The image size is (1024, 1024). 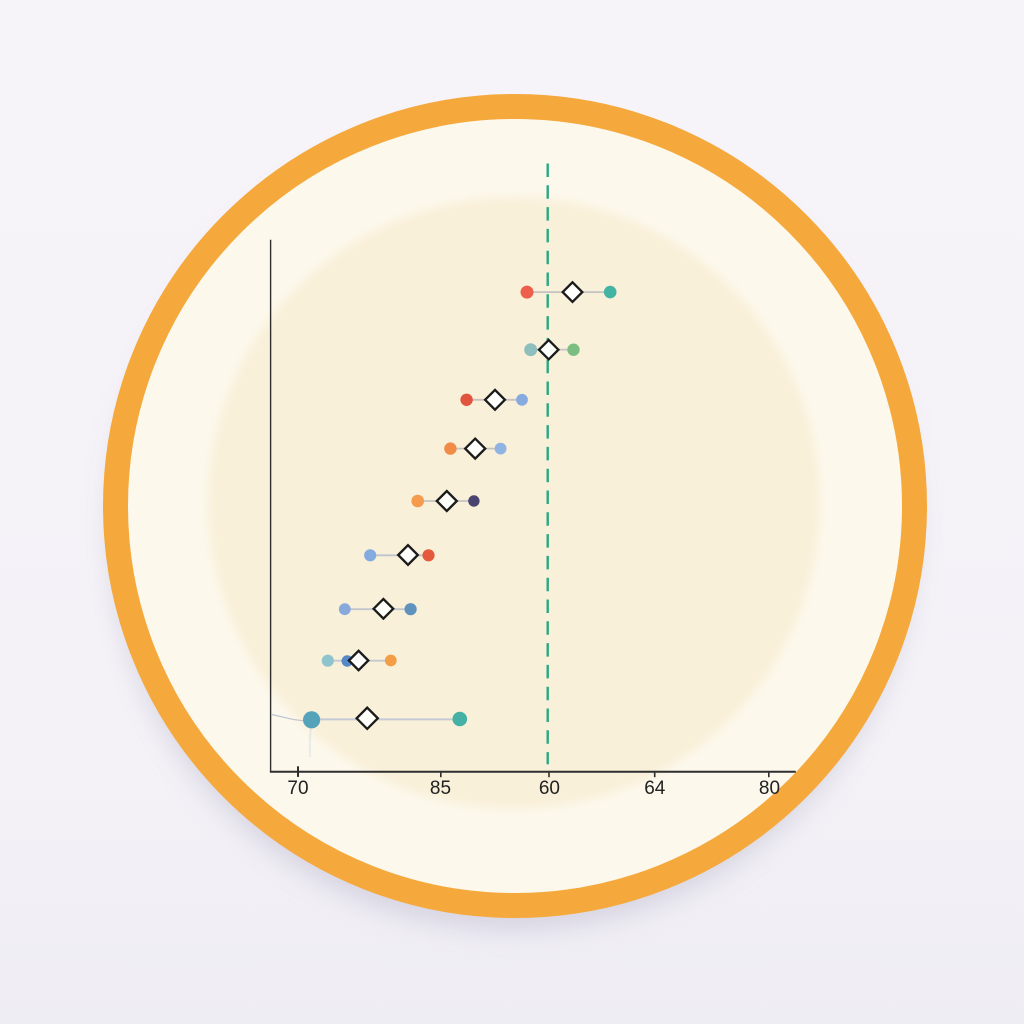 What do you see at coordinates (297, 788) in the screenshot?
I see `svg-text: 70` at bounding box center [297, 788].